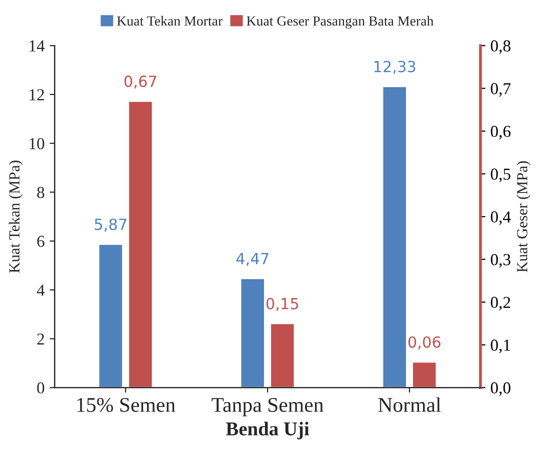  I want to click on y-axis-title: Kuat Tekan (MPa), so click(15, 216).